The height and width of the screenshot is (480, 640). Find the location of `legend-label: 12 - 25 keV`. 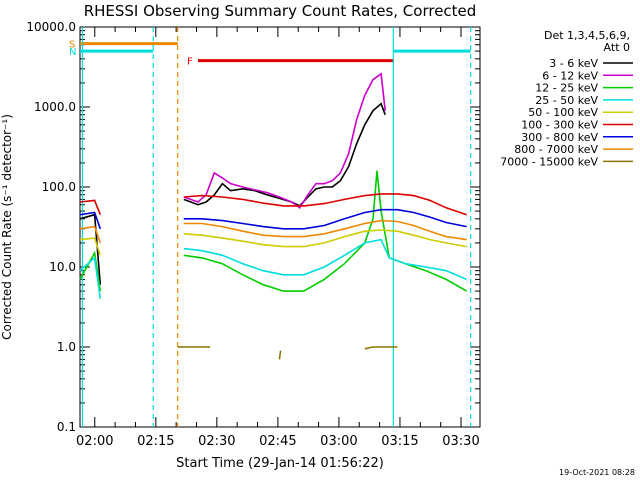

legend-label: 12 - 25 keV is located at coordinates (566, 88).